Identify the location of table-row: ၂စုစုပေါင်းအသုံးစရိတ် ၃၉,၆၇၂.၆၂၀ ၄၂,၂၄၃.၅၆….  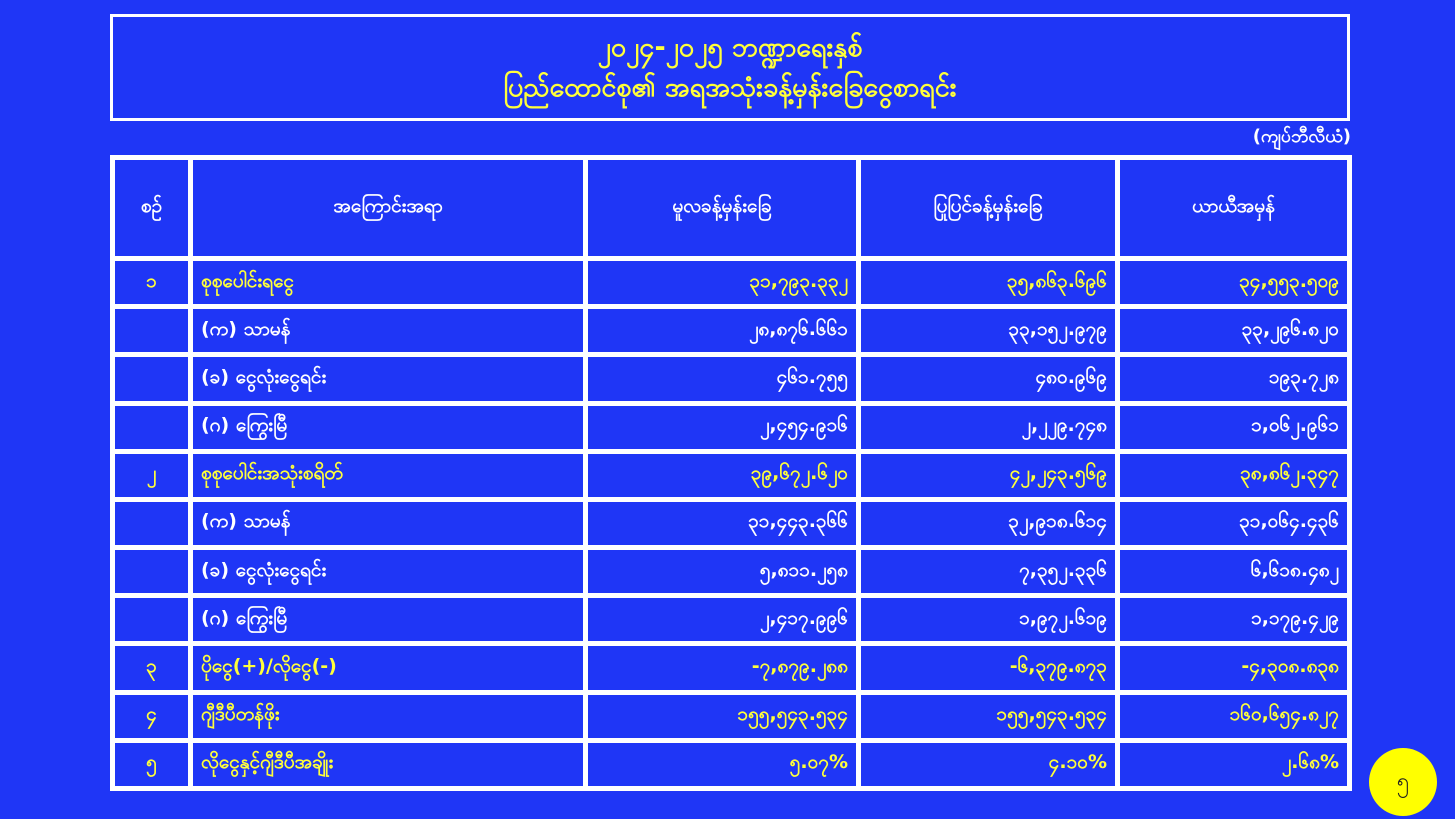
(731, 475).